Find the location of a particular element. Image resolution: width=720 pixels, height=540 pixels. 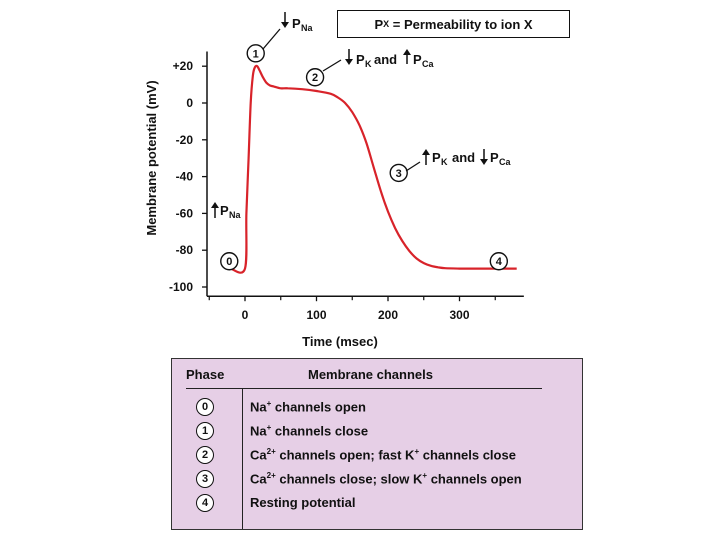

phase-number: 3 is located at coordinates (399, 174).